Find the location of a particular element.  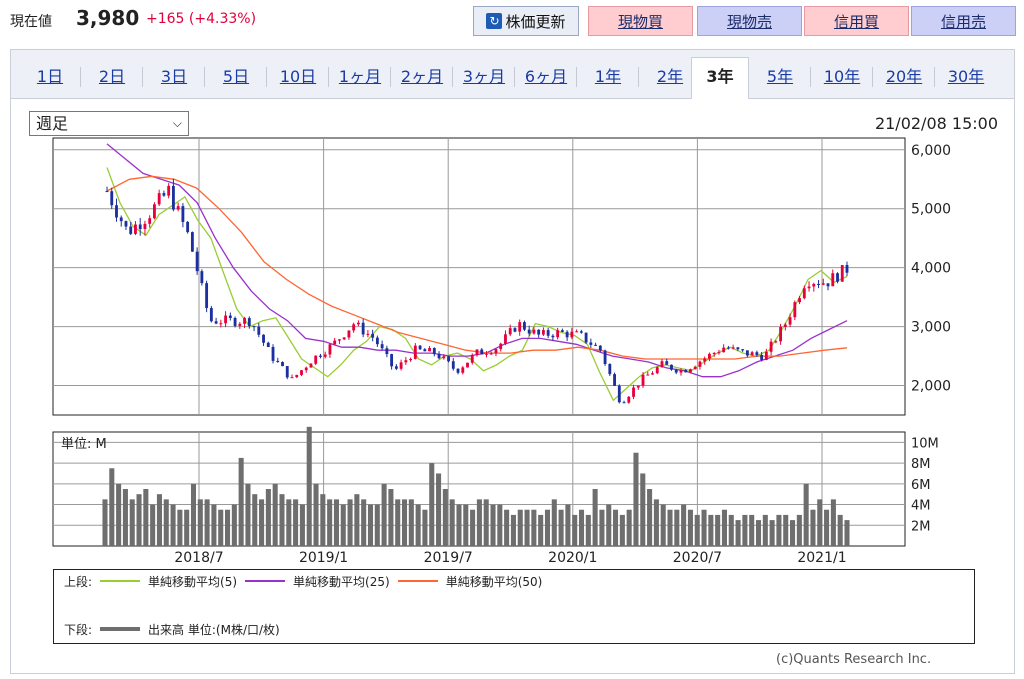

margin-sell-button: 信用売 is located at coordinates (963, 21).